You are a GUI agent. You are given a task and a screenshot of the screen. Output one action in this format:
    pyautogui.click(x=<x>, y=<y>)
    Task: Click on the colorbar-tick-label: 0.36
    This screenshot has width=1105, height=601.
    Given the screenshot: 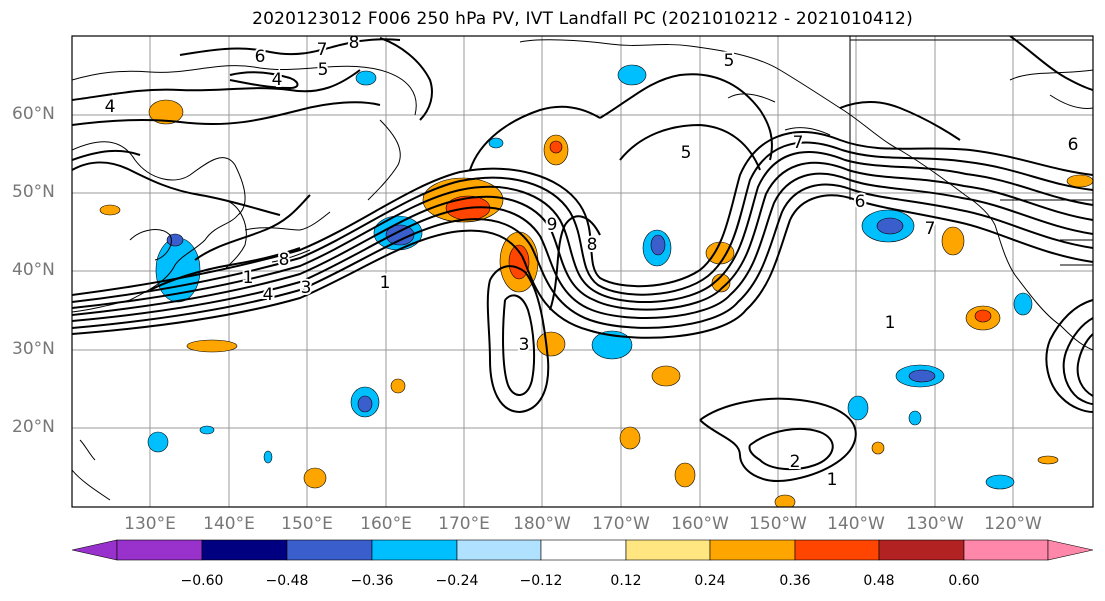 What is the action you would take?
    pyautogui.click(x=795, y=581)
    